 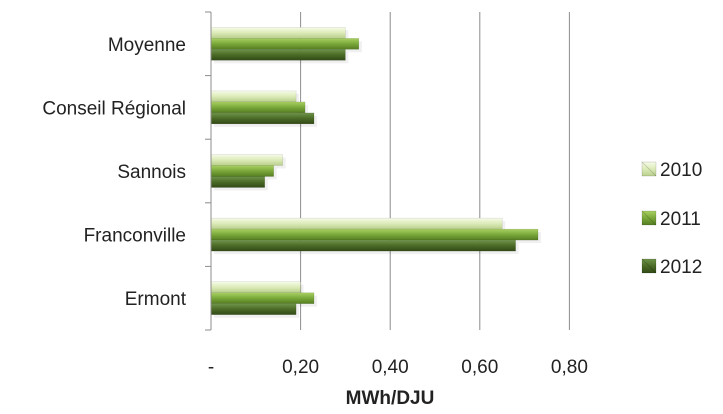 What do you see at coordinates (151, 172) in the screenshot?
I see `category-label: Sannois` at bounding box center [151, 172].